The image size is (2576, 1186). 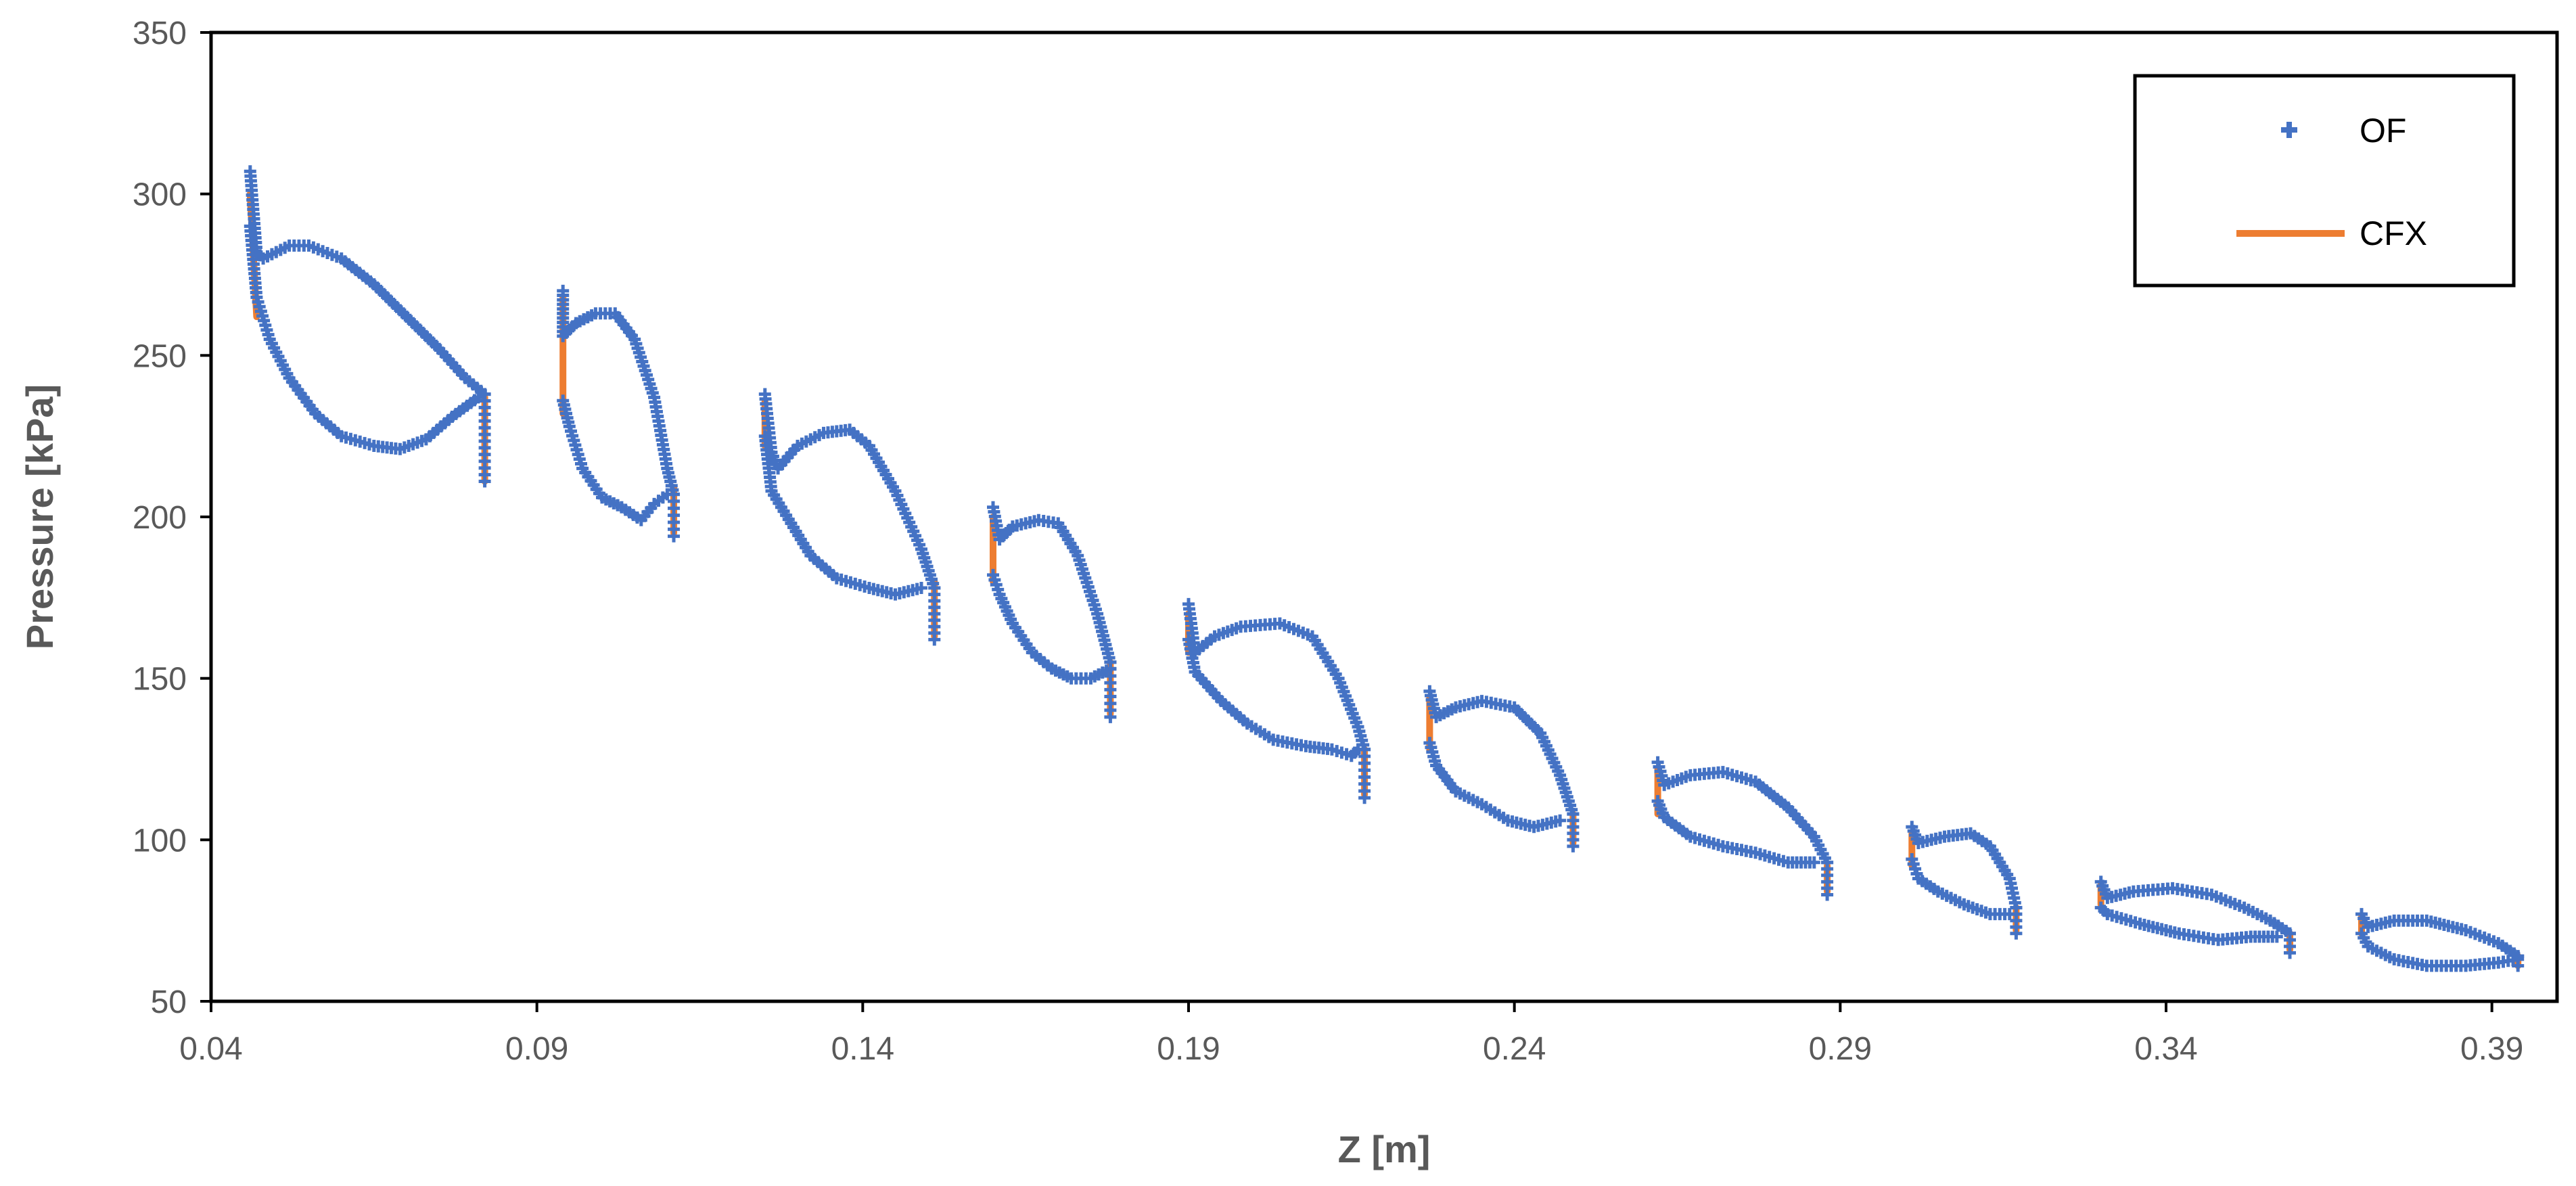 What do you see at coordinates (160, 841) in the screenshot?
I see `y-tick-label: 100` at bounding box center [160, 841].